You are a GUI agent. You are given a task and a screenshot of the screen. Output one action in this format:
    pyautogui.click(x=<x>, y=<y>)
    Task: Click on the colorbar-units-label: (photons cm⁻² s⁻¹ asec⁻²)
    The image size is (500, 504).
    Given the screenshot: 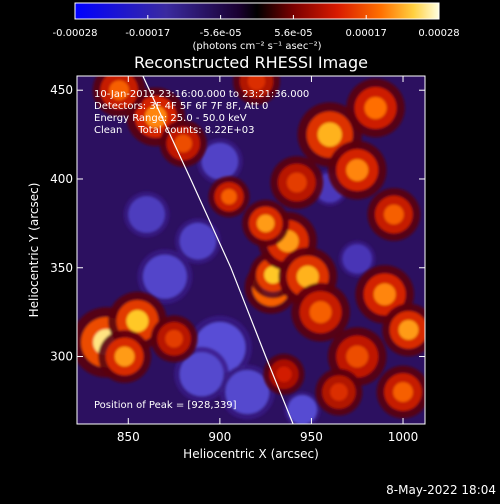 What is the action you would take?
    pyautogui.click(x=256, y=46)
    